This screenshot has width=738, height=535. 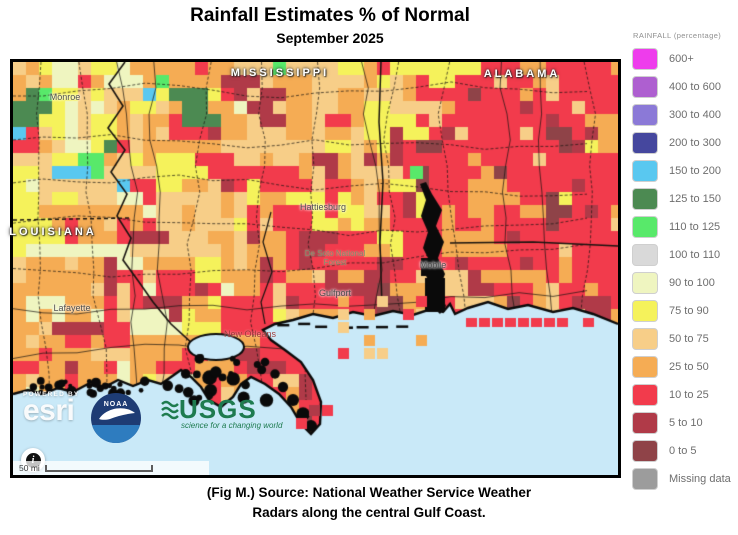 I want to click on page-title: Rainfall Estimates % of Normal, so click(x=330, y=15).